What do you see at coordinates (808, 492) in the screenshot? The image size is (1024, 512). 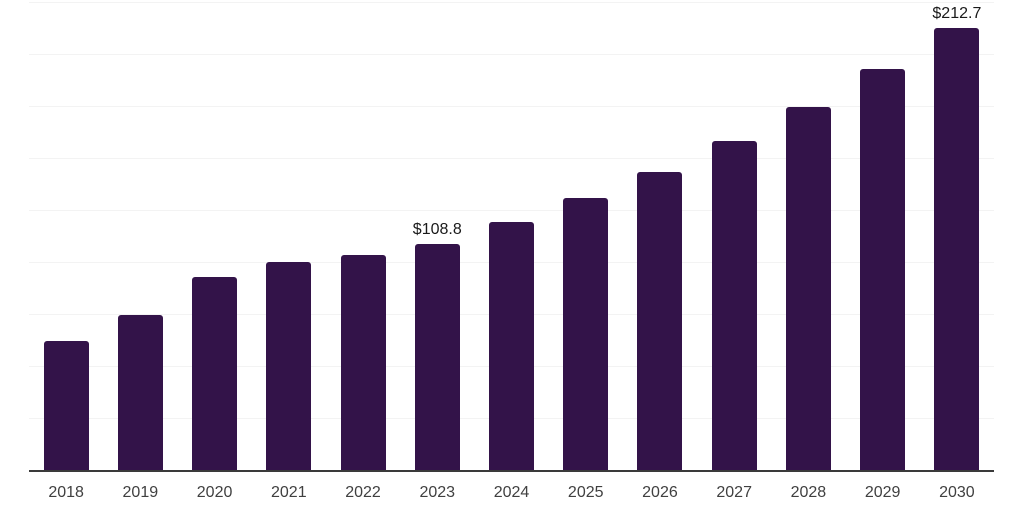 I see `x-tick-label-2028: 2028` at bounding box center [808, 492].